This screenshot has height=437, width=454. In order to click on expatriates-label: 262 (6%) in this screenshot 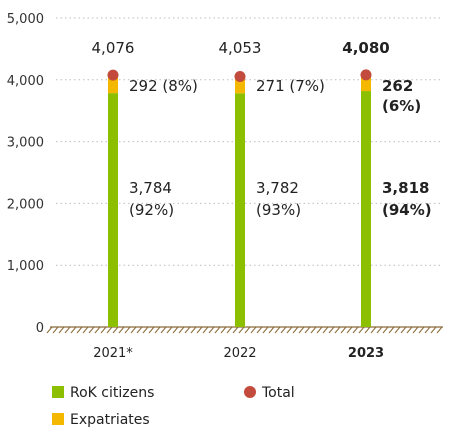, I will do `click(401, 96)`.